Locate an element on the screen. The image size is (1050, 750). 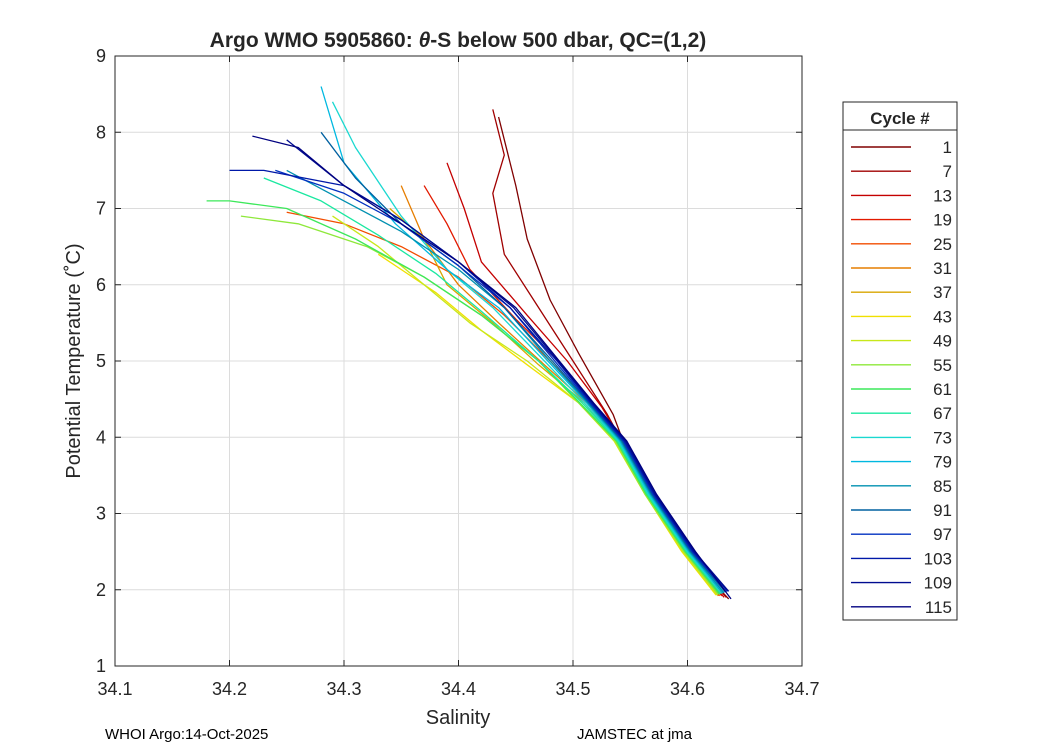
legend-label: 115 is located at coordinates (938, 607).